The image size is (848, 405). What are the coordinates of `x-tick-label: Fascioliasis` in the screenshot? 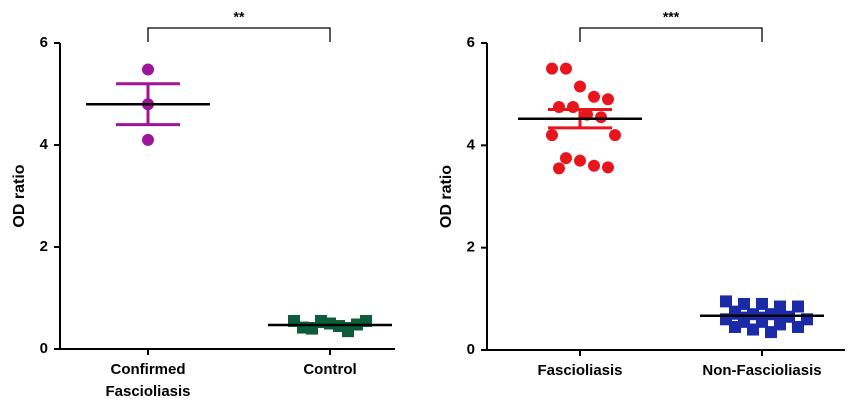 It's located at (580, 370).